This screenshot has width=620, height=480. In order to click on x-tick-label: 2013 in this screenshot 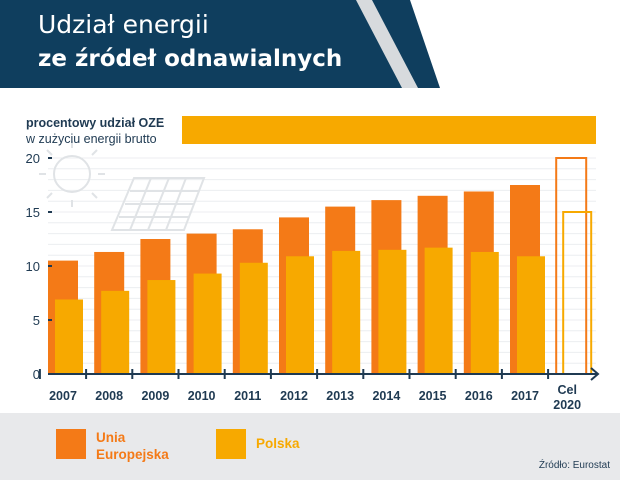, I will do `click(340, 396)`.